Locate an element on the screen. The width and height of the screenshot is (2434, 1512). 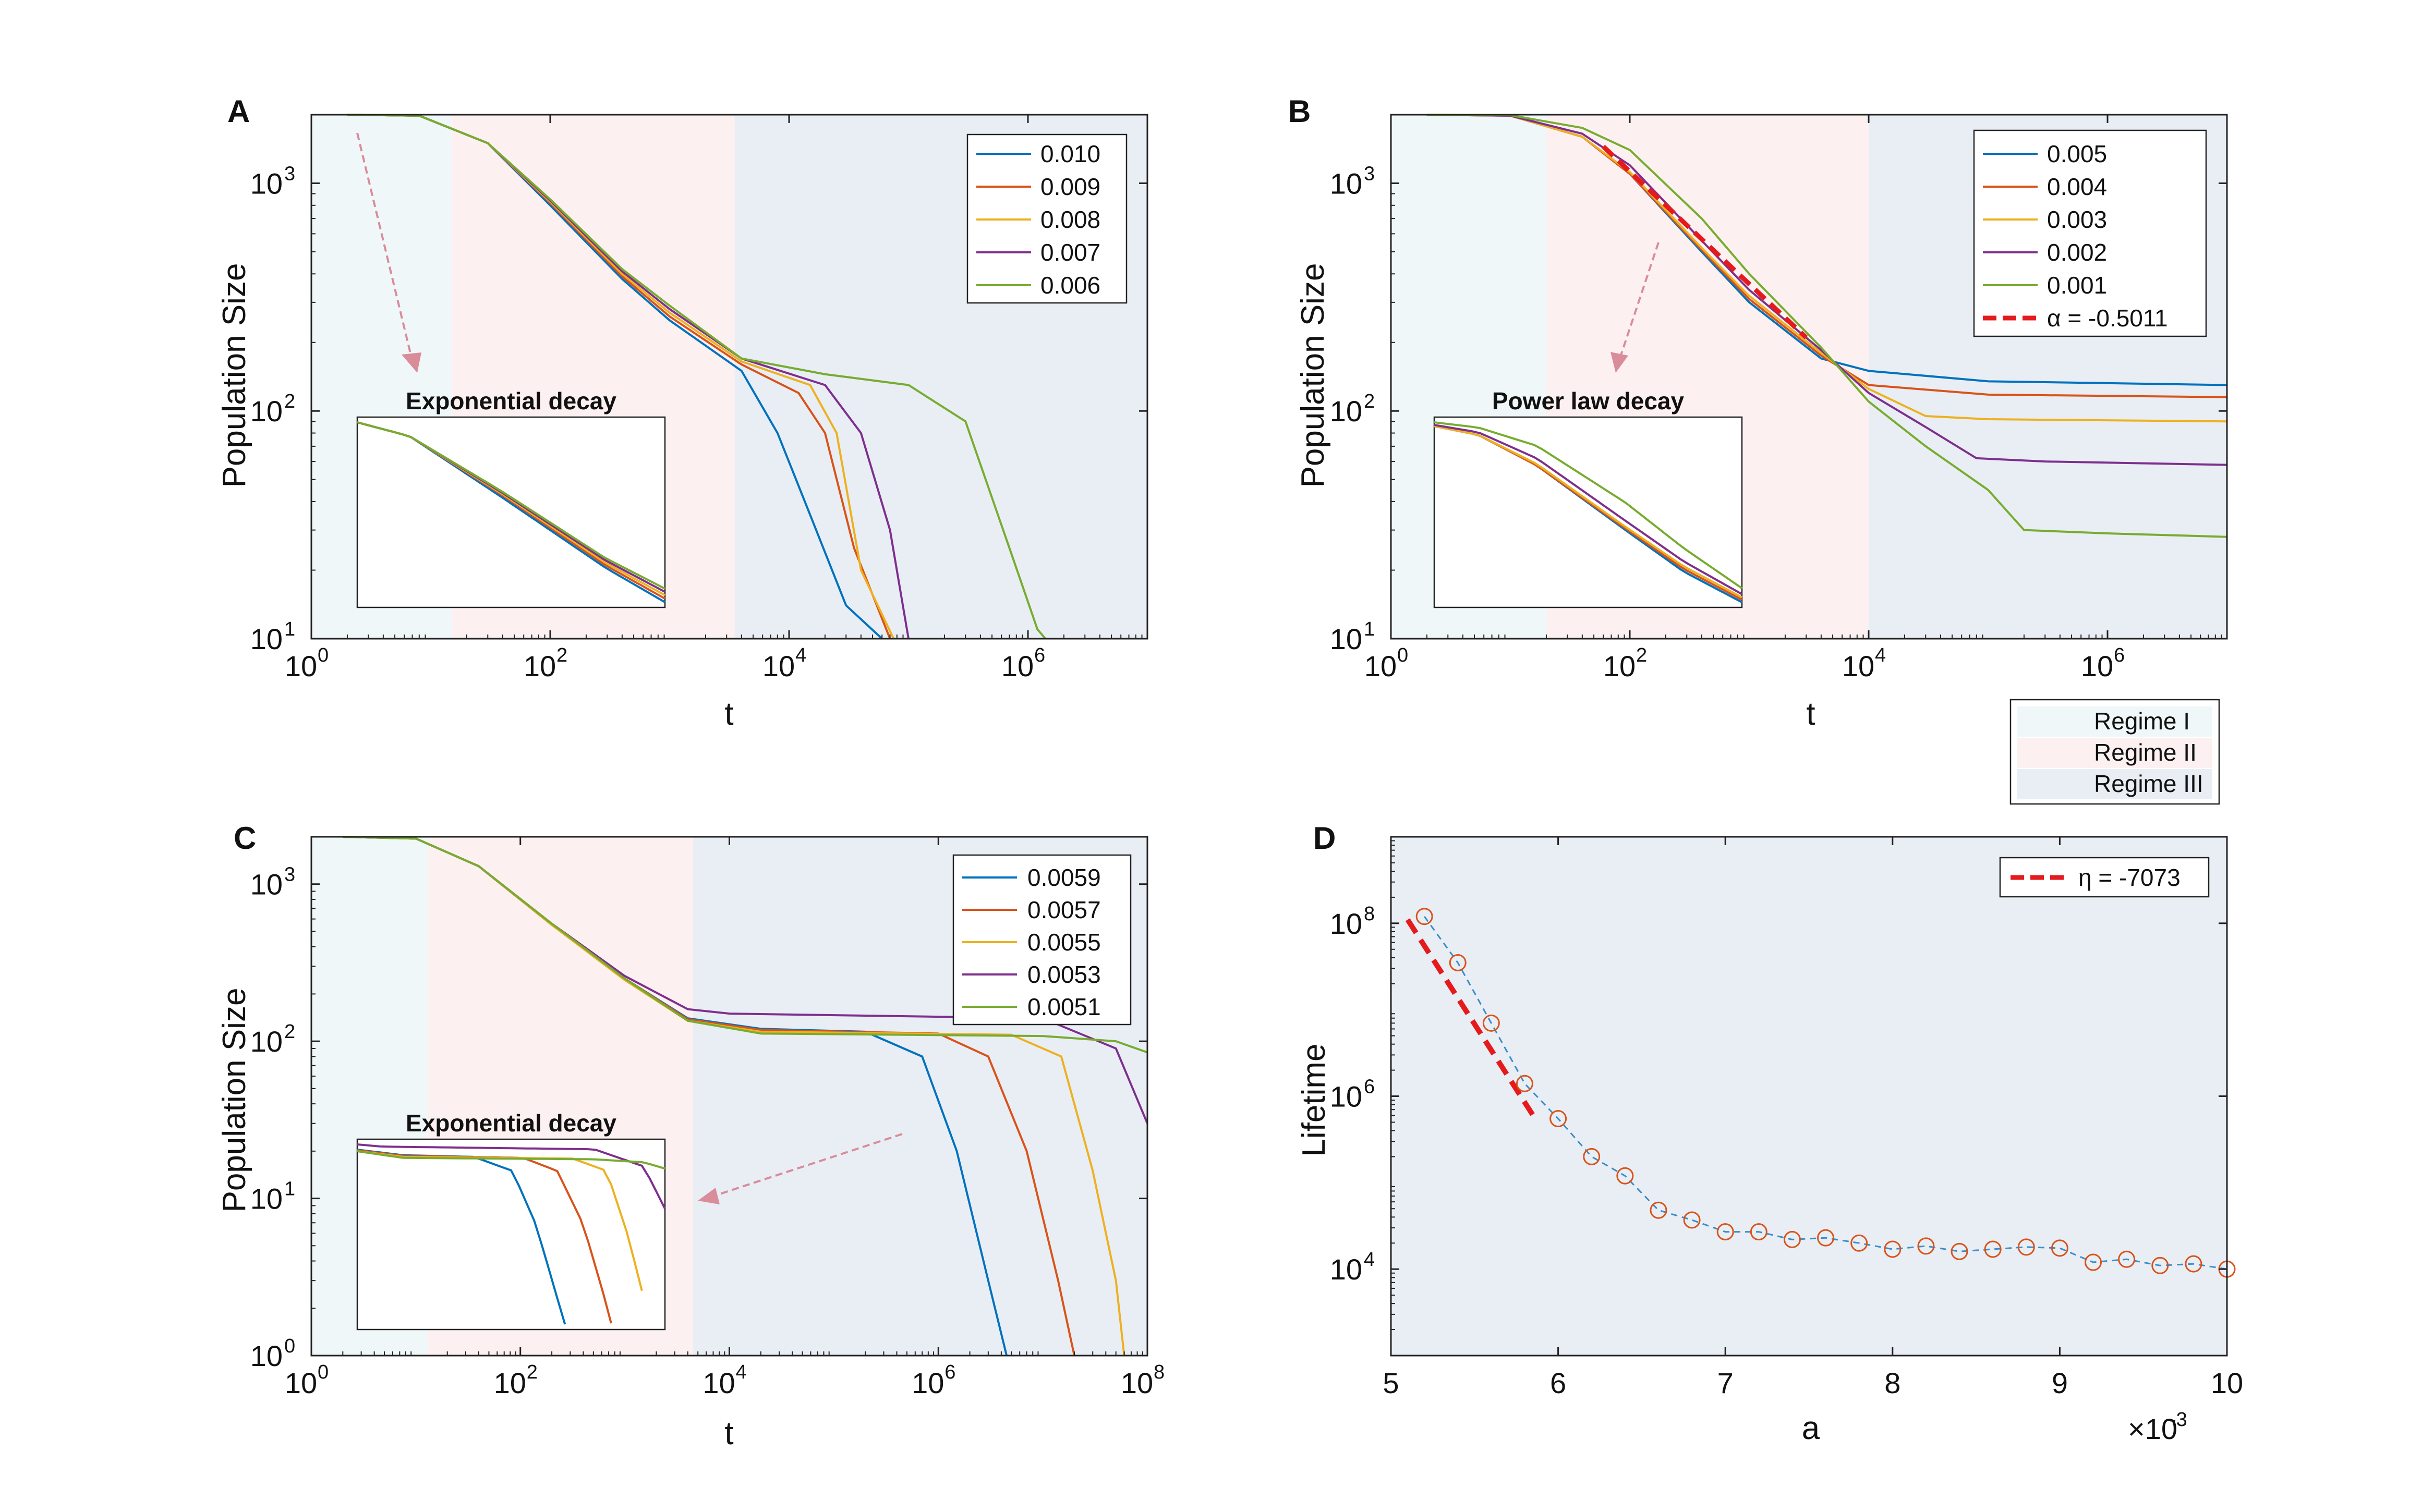
panel-c-inset-lines is located at coordinates (511, 1234).